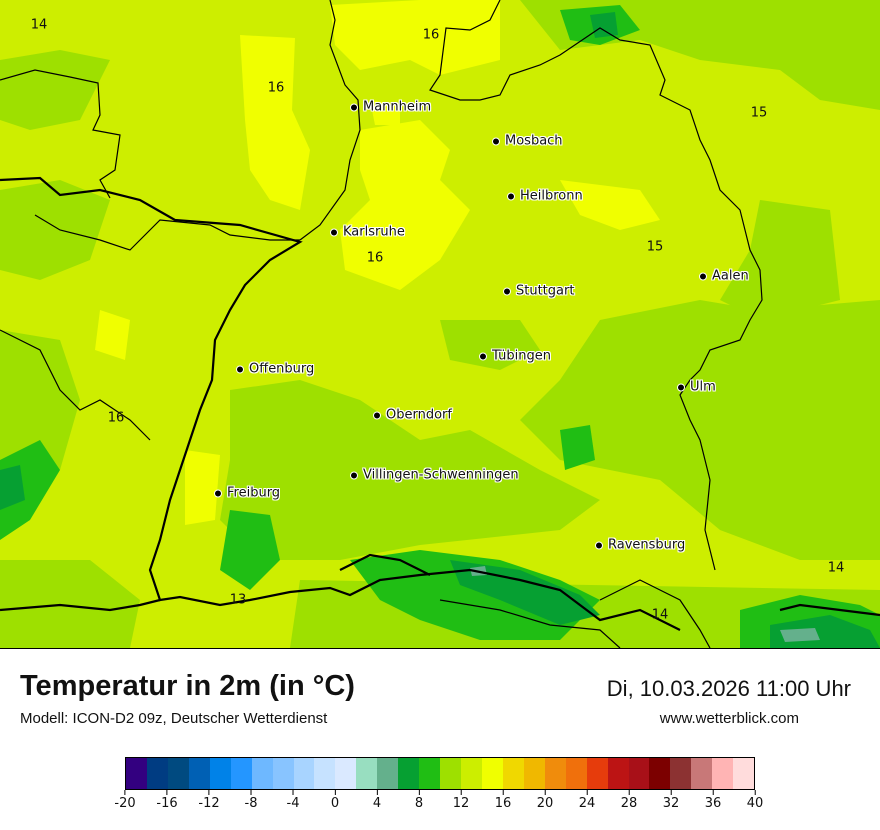  What do you see at coordinates (238, 600) in the screenshot?
I see `contour-label: 13` at bounding box center [238, 600].